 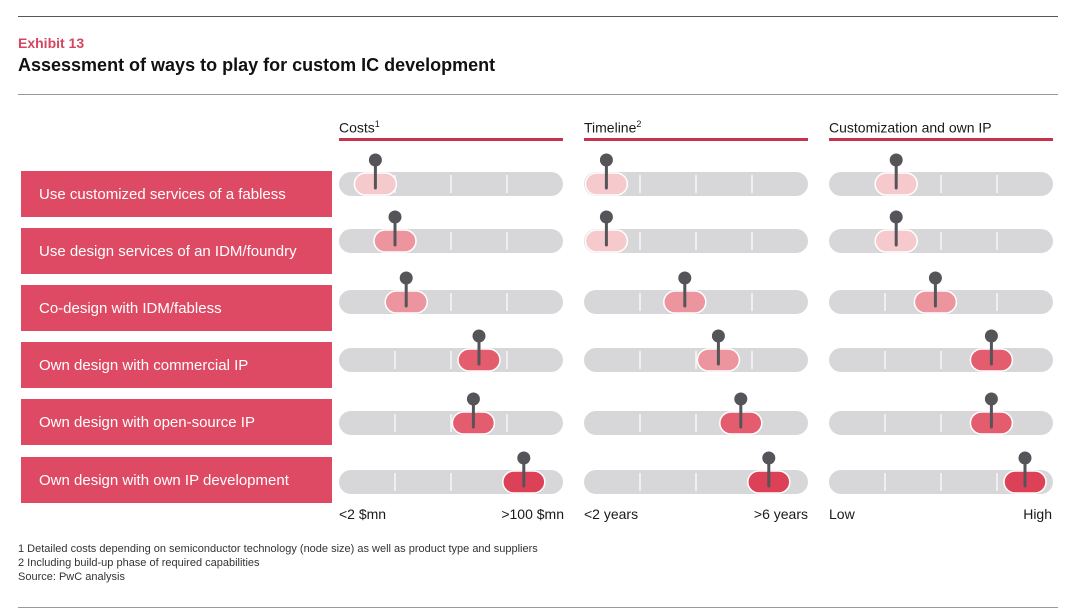 I want to click on top-rule, so click(x=538, y=16).